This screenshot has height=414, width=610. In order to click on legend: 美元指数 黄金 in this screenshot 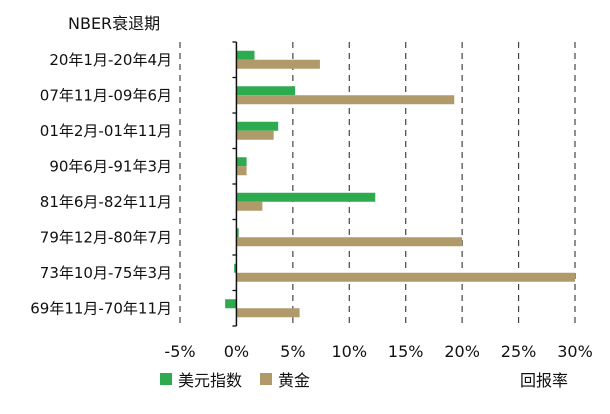, I will do `click(244, 379)`.